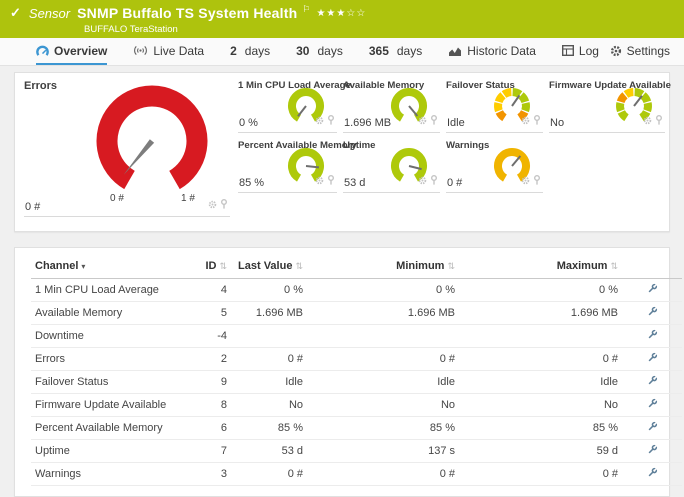 This screenshot has width=684, height=497. I want to click on cell-minimum: Idle, so click(383, 382).